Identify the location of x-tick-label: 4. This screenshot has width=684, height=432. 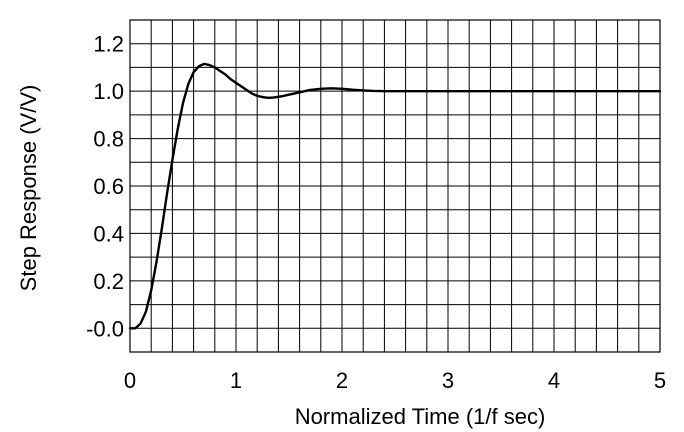
(554, 380).